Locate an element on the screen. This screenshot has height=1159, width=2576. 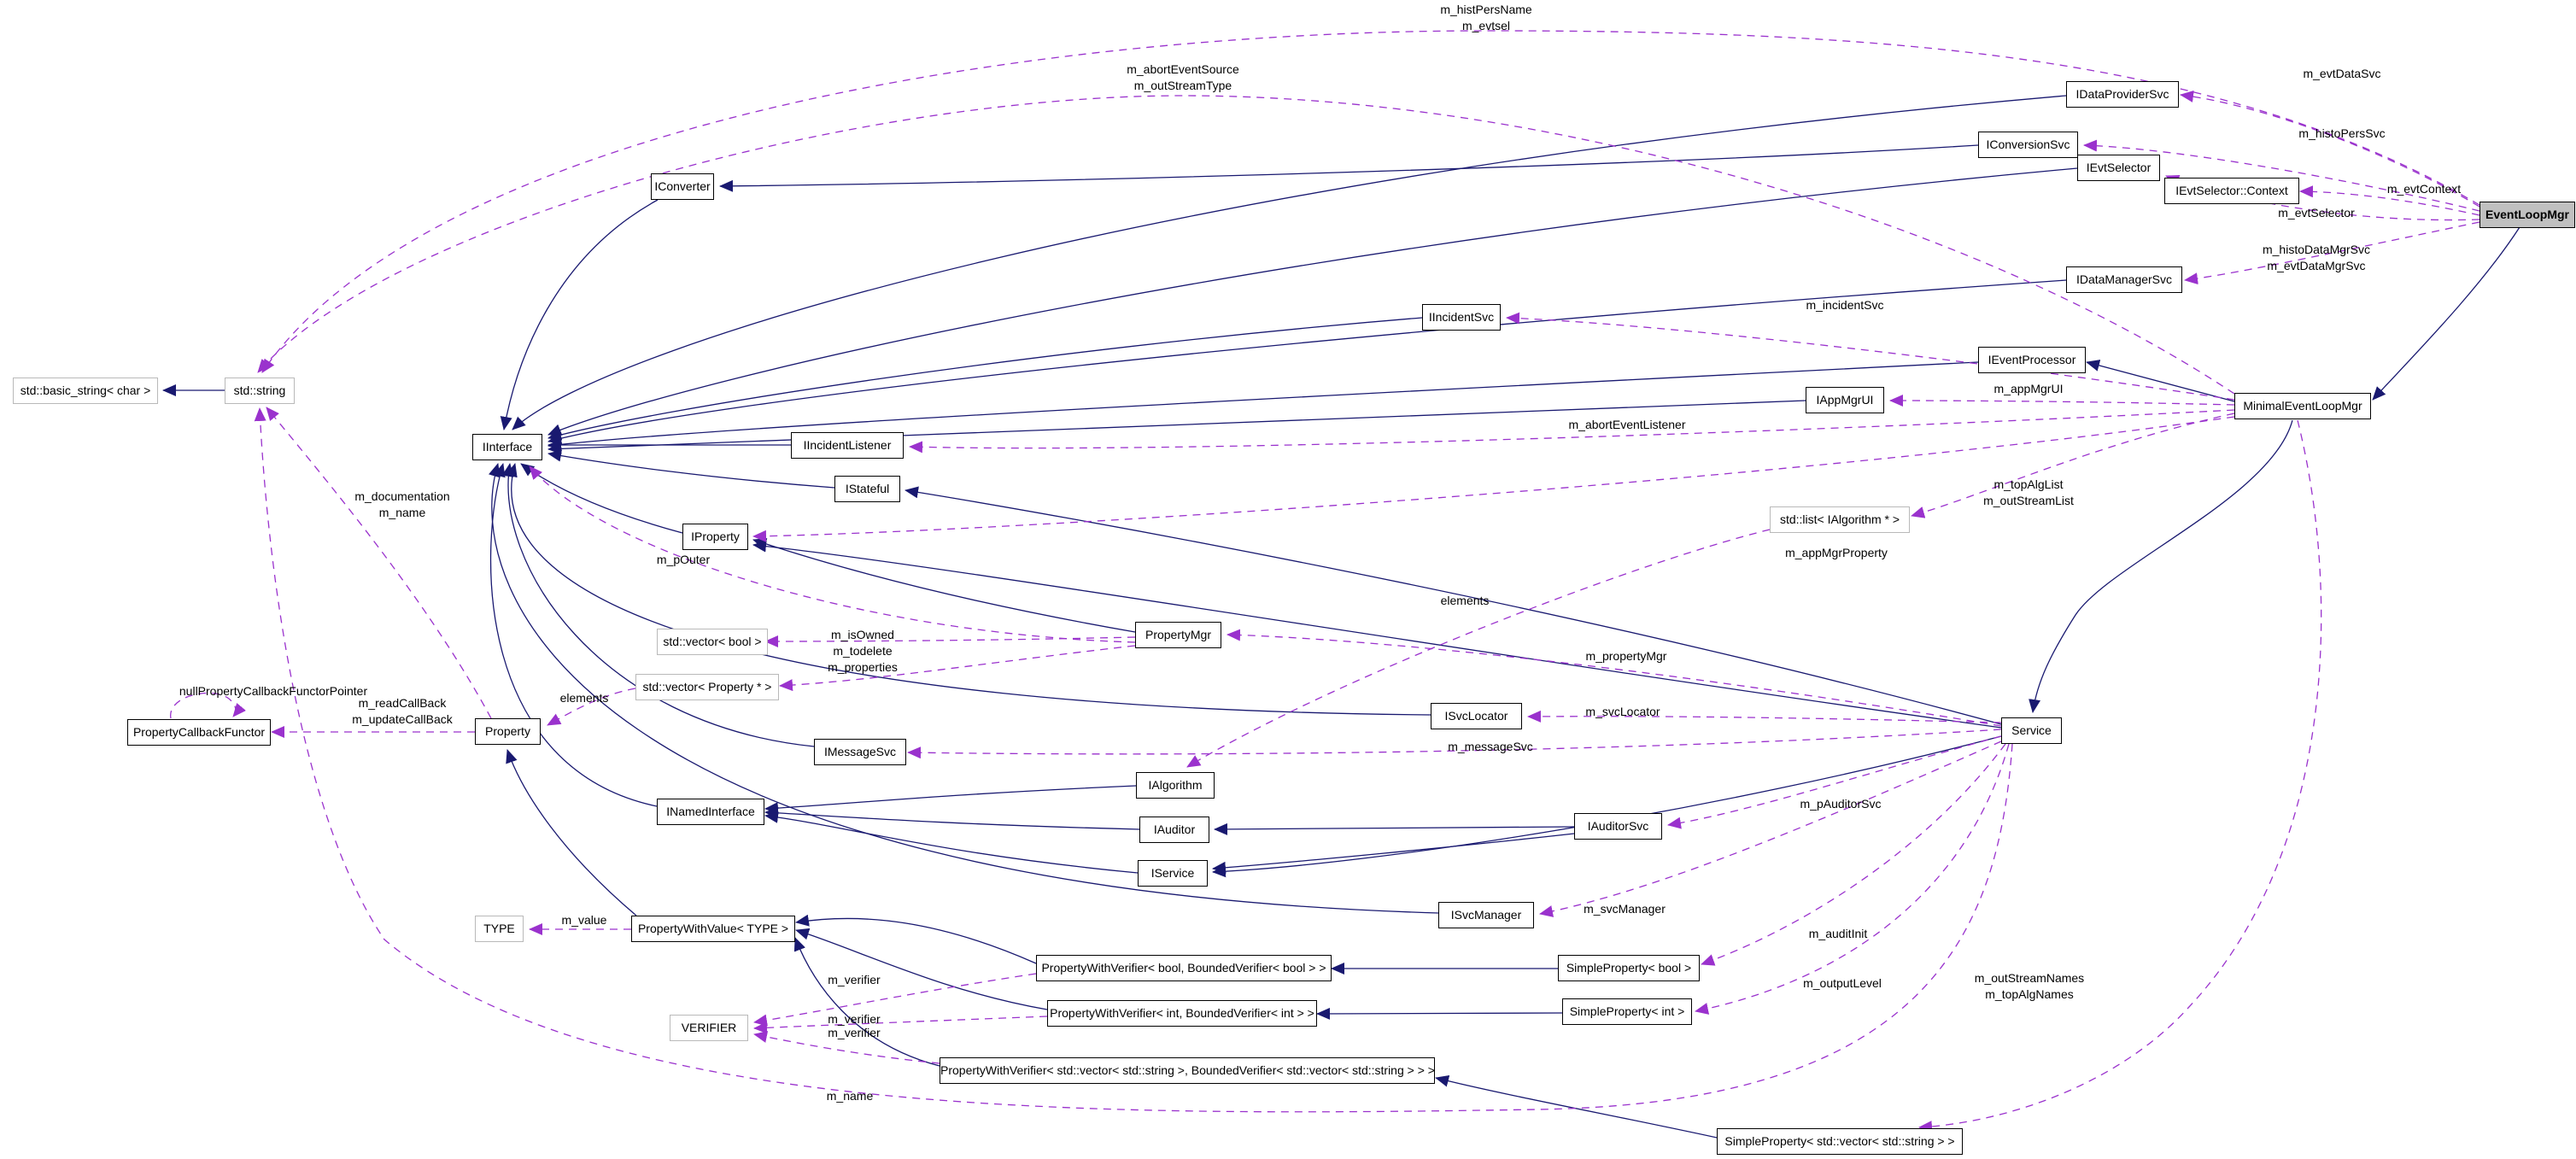
node-iincidentlistener: IIncidentListener is located at coordinates (847, 446).